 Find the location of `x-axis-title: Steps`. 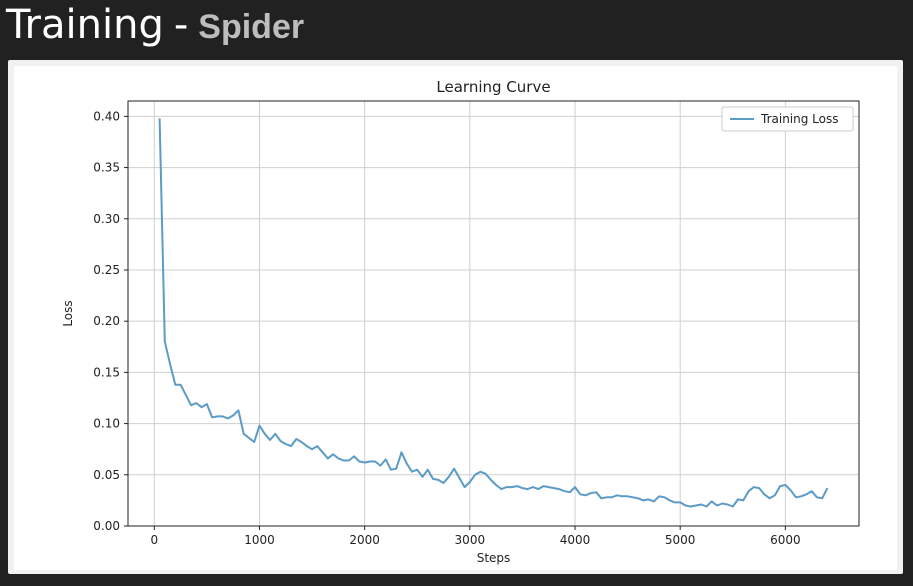

x-axis-title: Steps is located at coordinates (494, 558).